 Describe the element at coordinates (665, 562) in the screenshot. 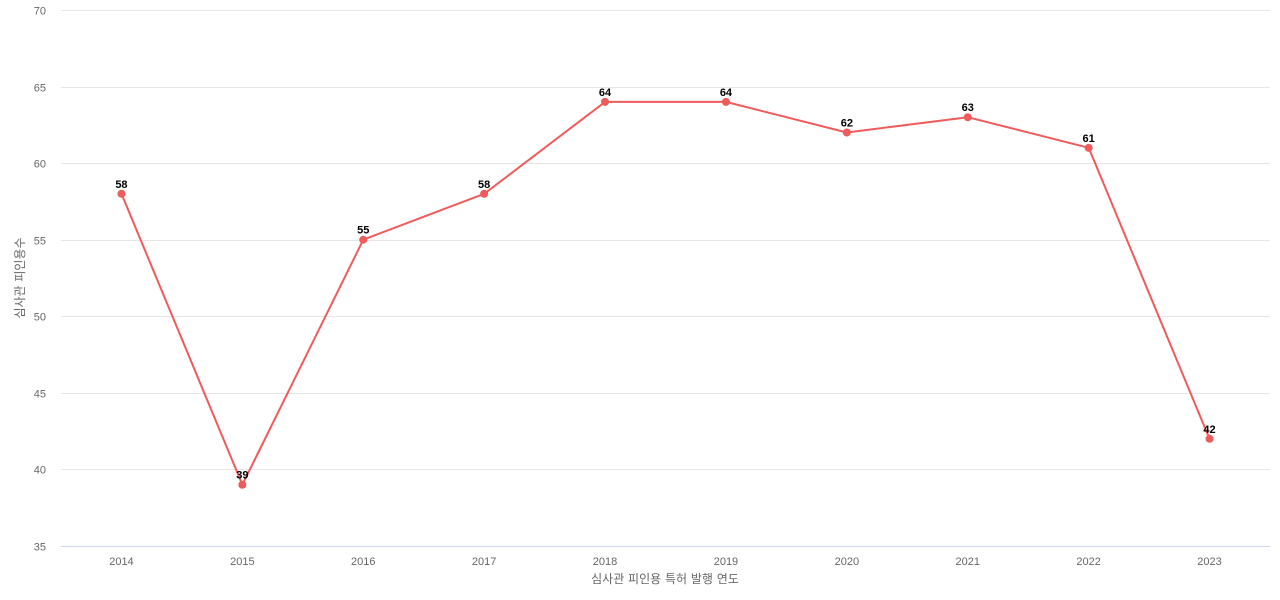

I see `x-axis-ticks: 2014 2015 2016 2017 2018 2019 2020 2021 2022 2023` at that location.